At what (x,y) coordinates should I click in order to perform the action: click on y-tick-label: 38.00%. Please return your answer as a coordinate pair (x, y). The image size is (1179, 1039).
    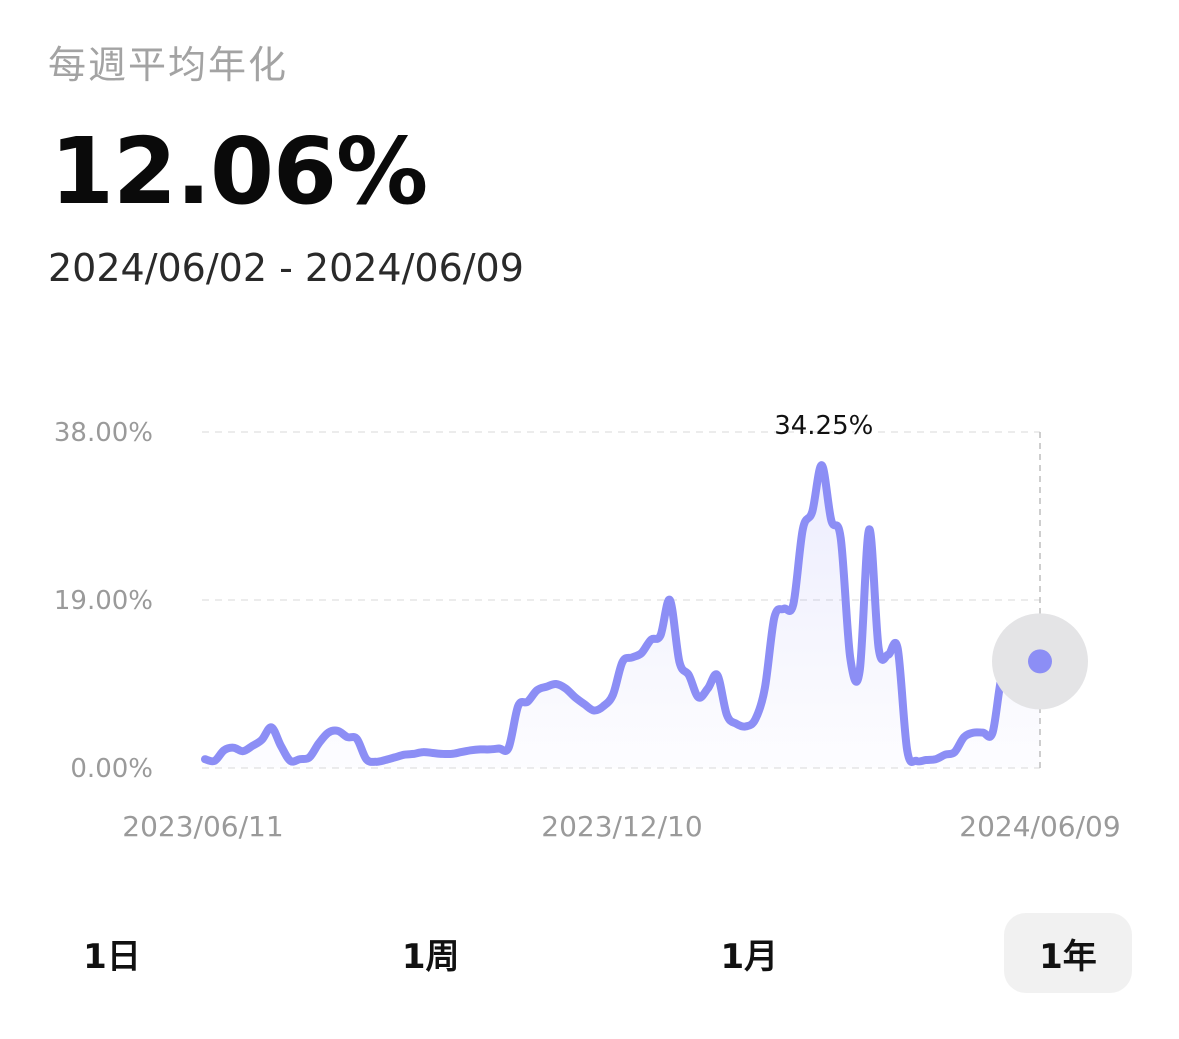
    Looking at the image, I should click on (103, 433).